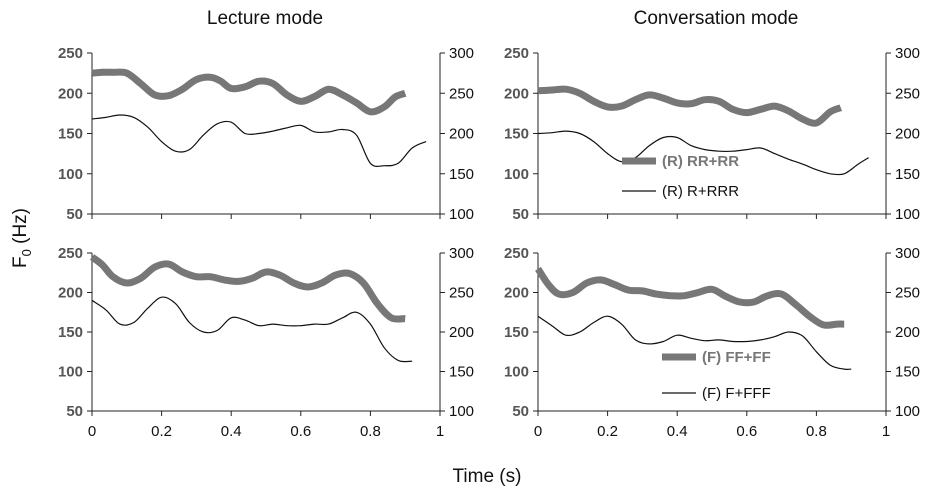 This screenshot has width=933, height=490. Describe the element at coordinates (26, 252) in the screenshot. I see `y-axis-label-subscript: 0` at that location.